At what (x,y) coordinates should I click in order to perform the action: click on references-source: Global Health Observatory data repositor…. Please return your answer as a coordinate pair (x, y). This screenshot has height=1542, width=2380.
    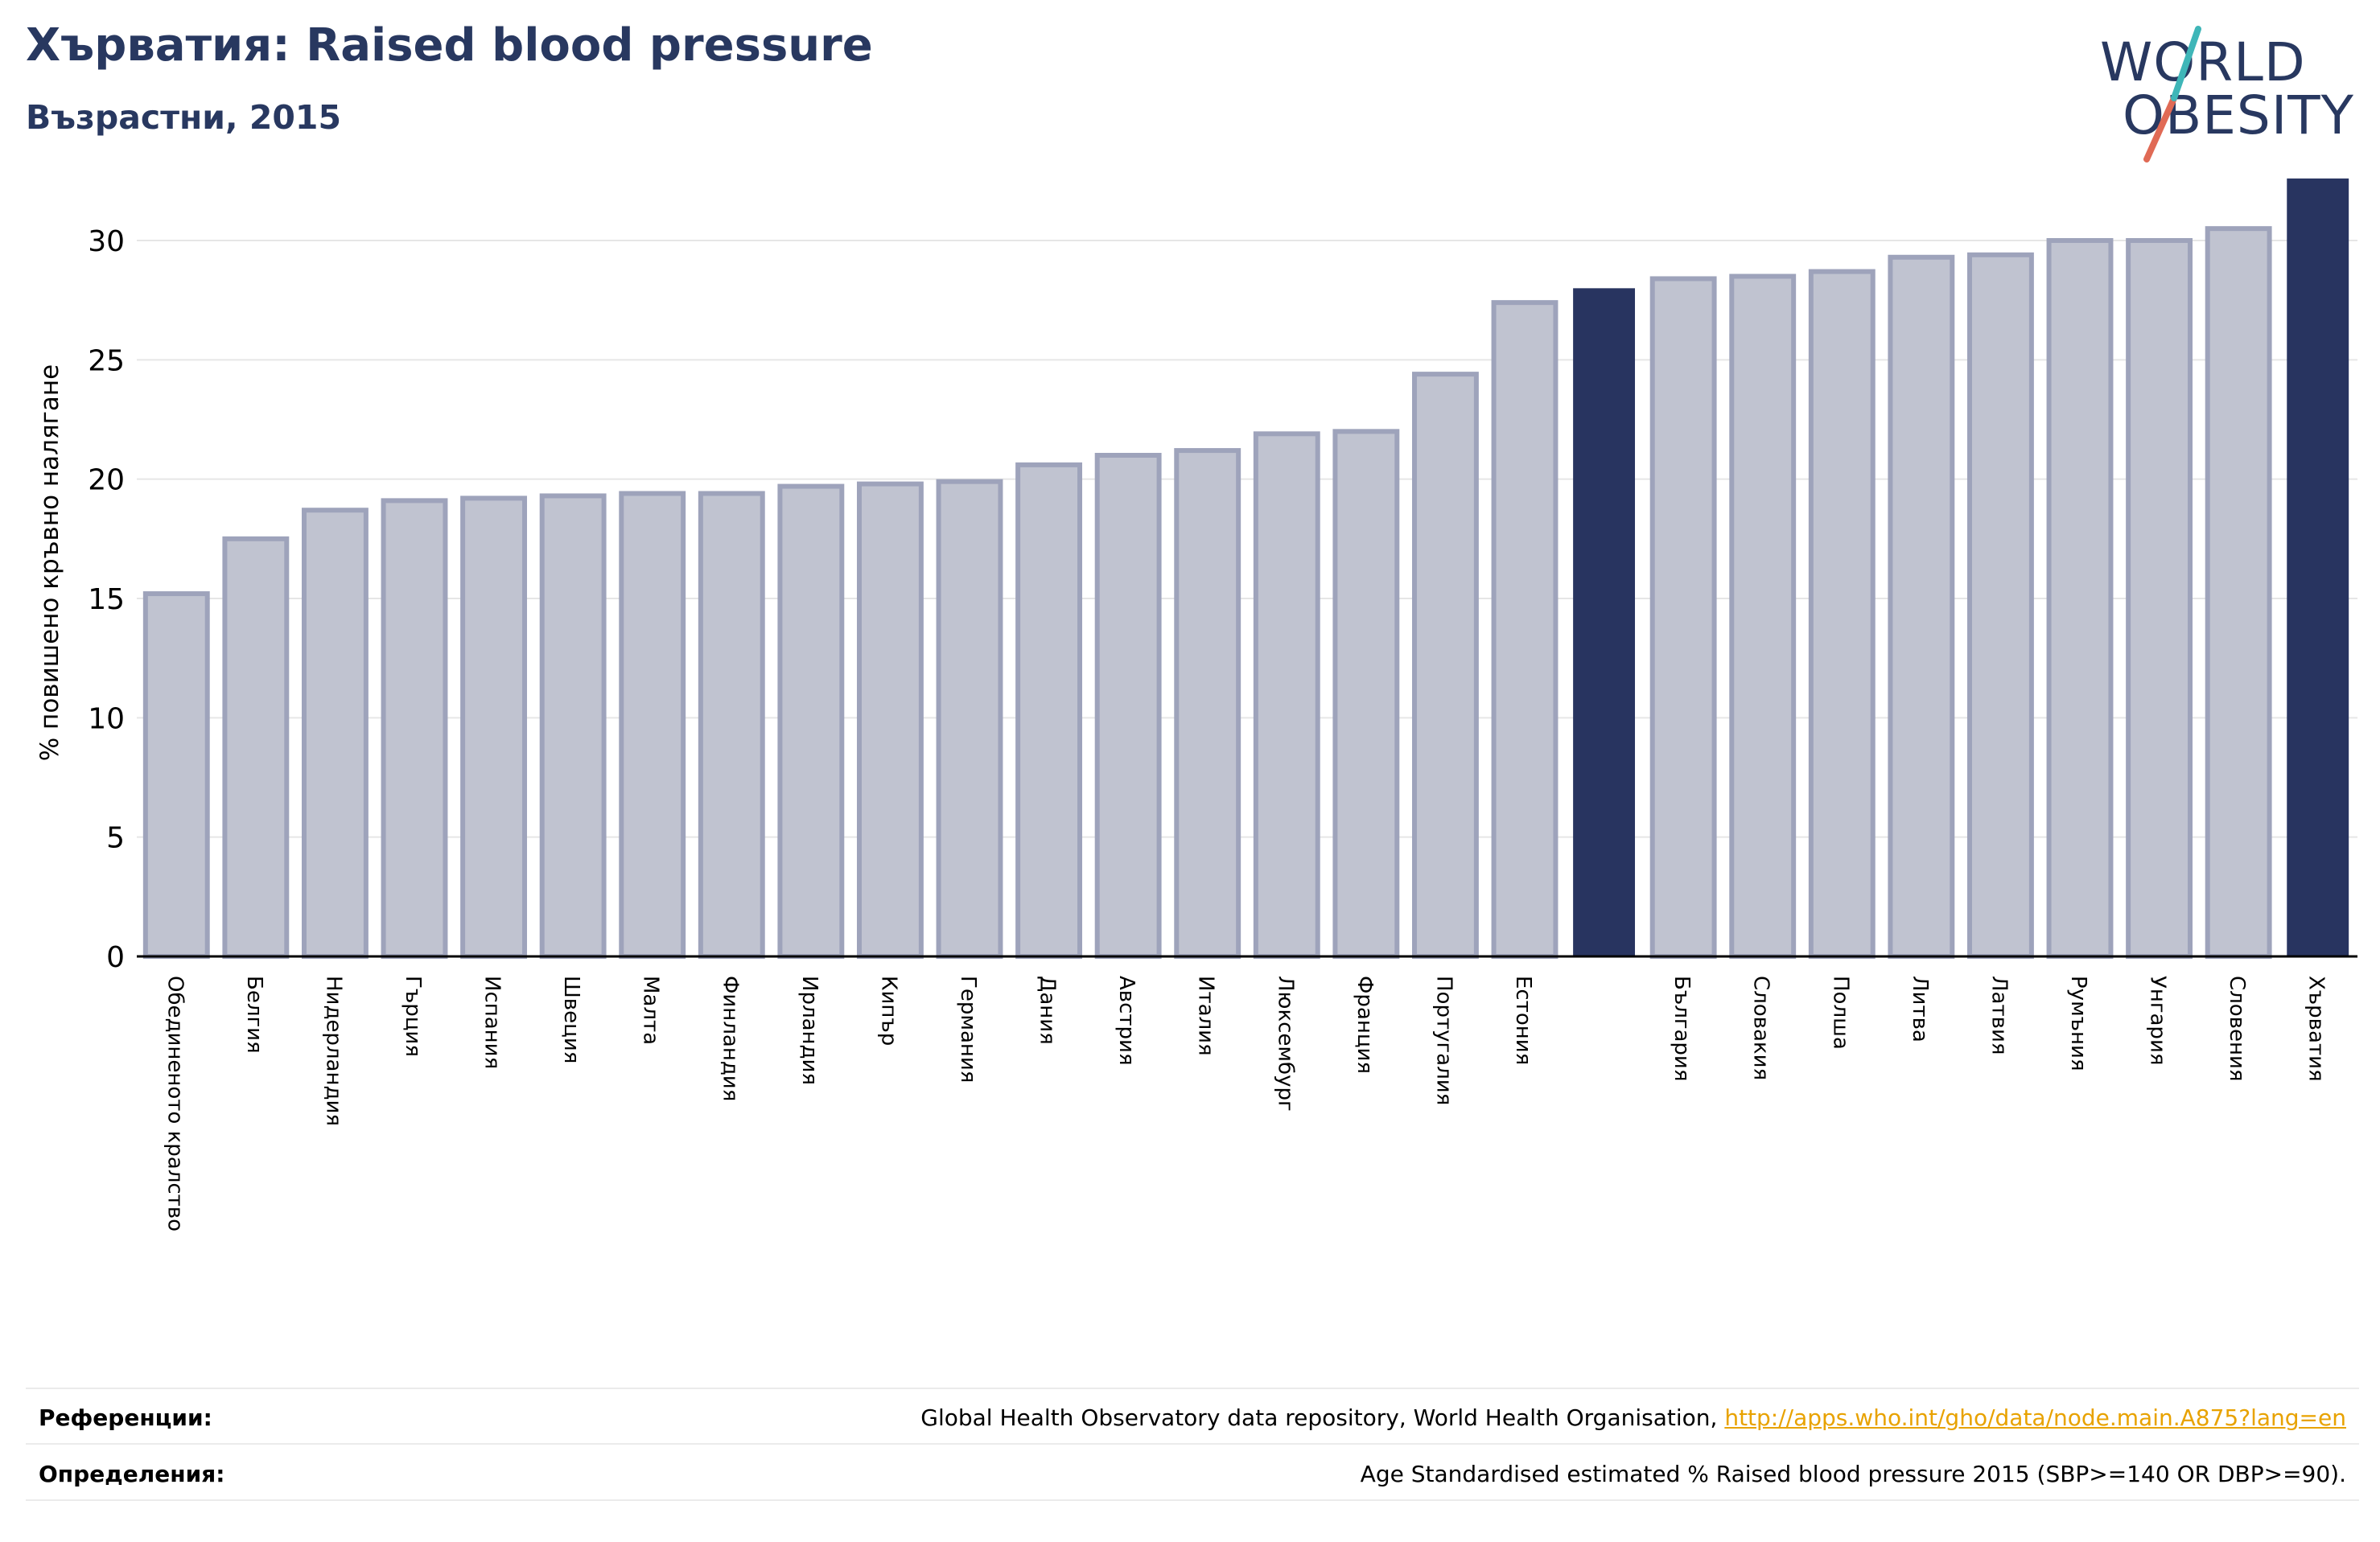
    Looking at the image, I should click on (1323, 1417).